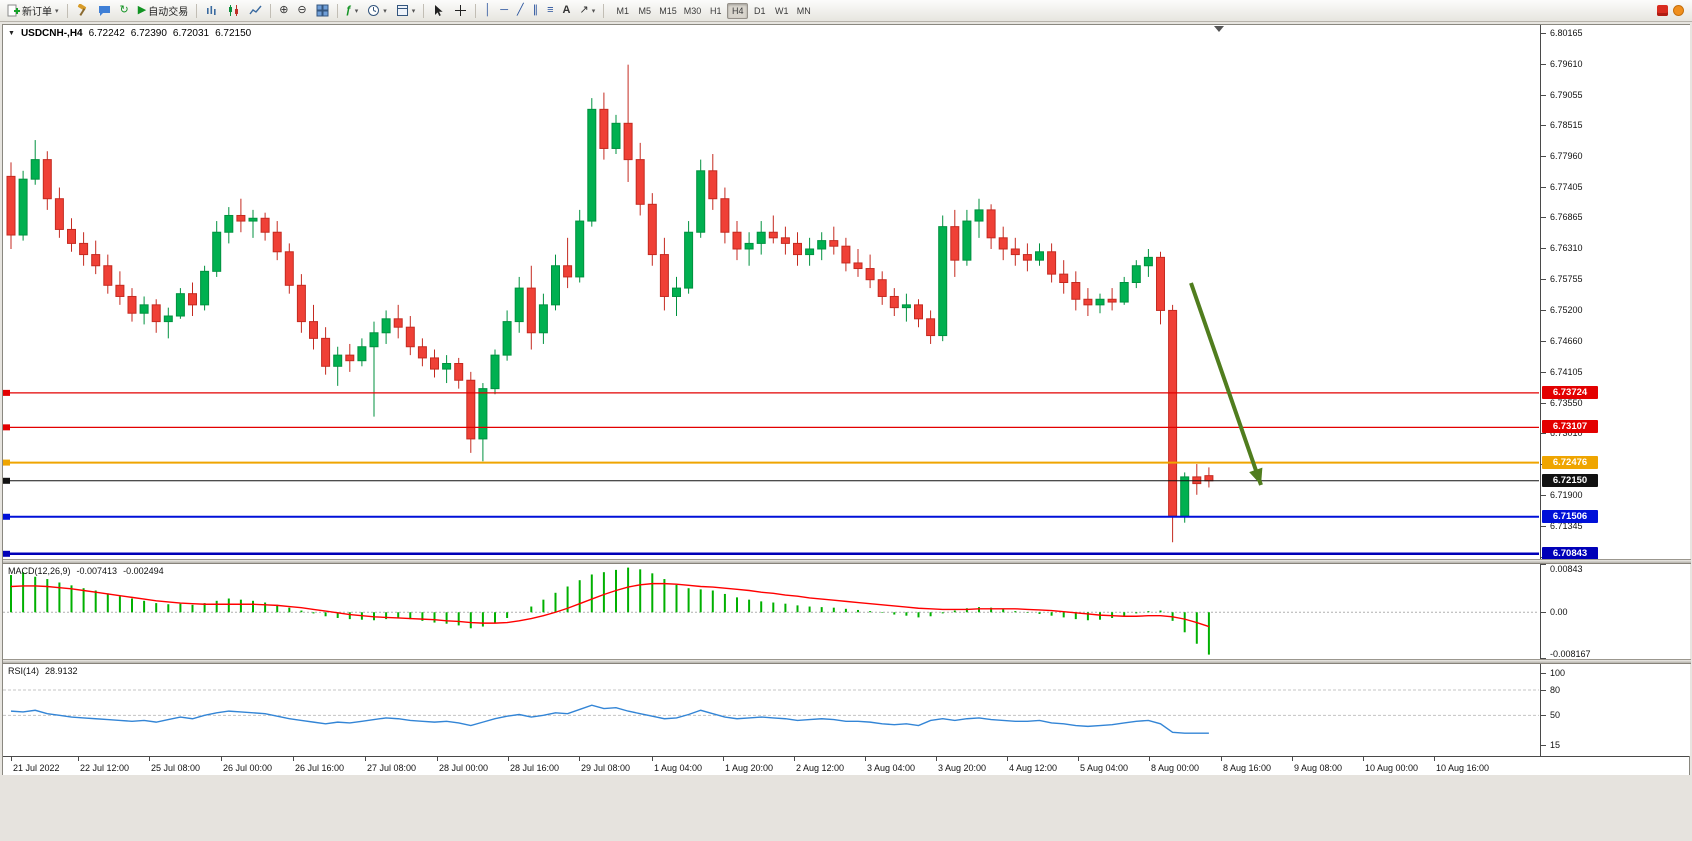 The image size is (1692, 841). What do you see at coordinates (211, 11) in the screenshot?
I see `bar-chart-button` at bounding box center [211, 11].